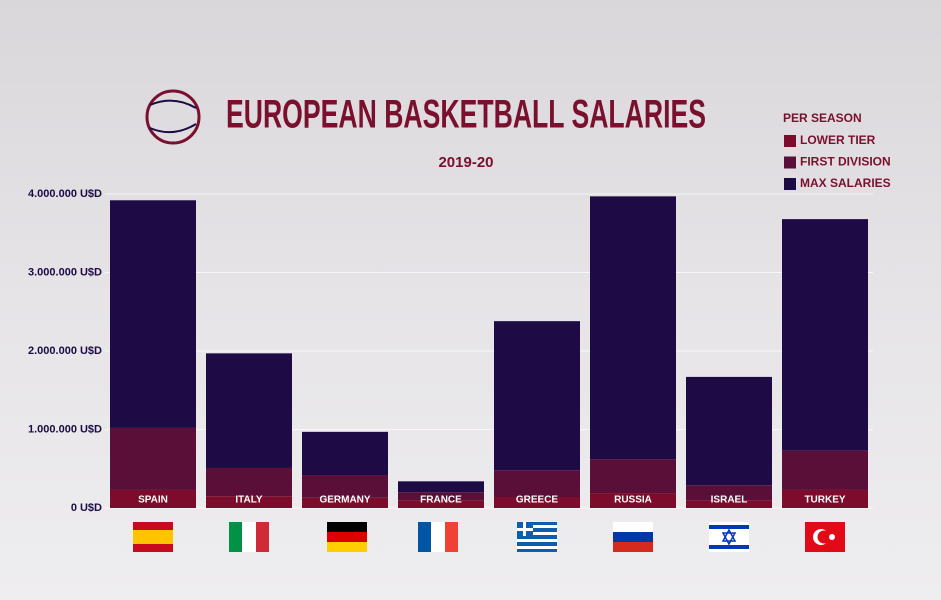  I want to click on logo, so click(173, 117).